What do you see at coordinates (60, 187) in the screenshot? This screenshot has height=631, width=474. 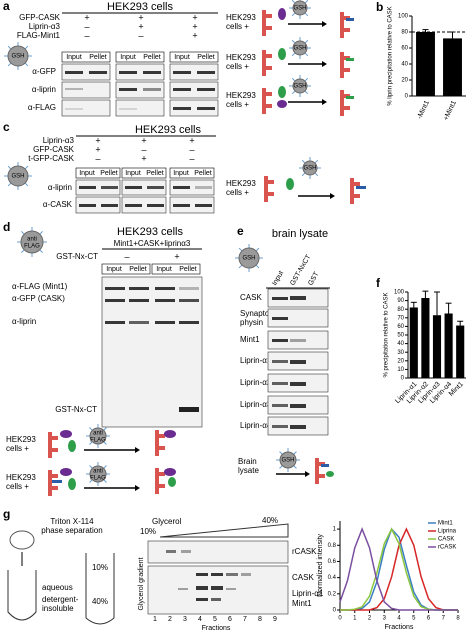 I see `label: α-liprin` at bounding box center [60, 187].